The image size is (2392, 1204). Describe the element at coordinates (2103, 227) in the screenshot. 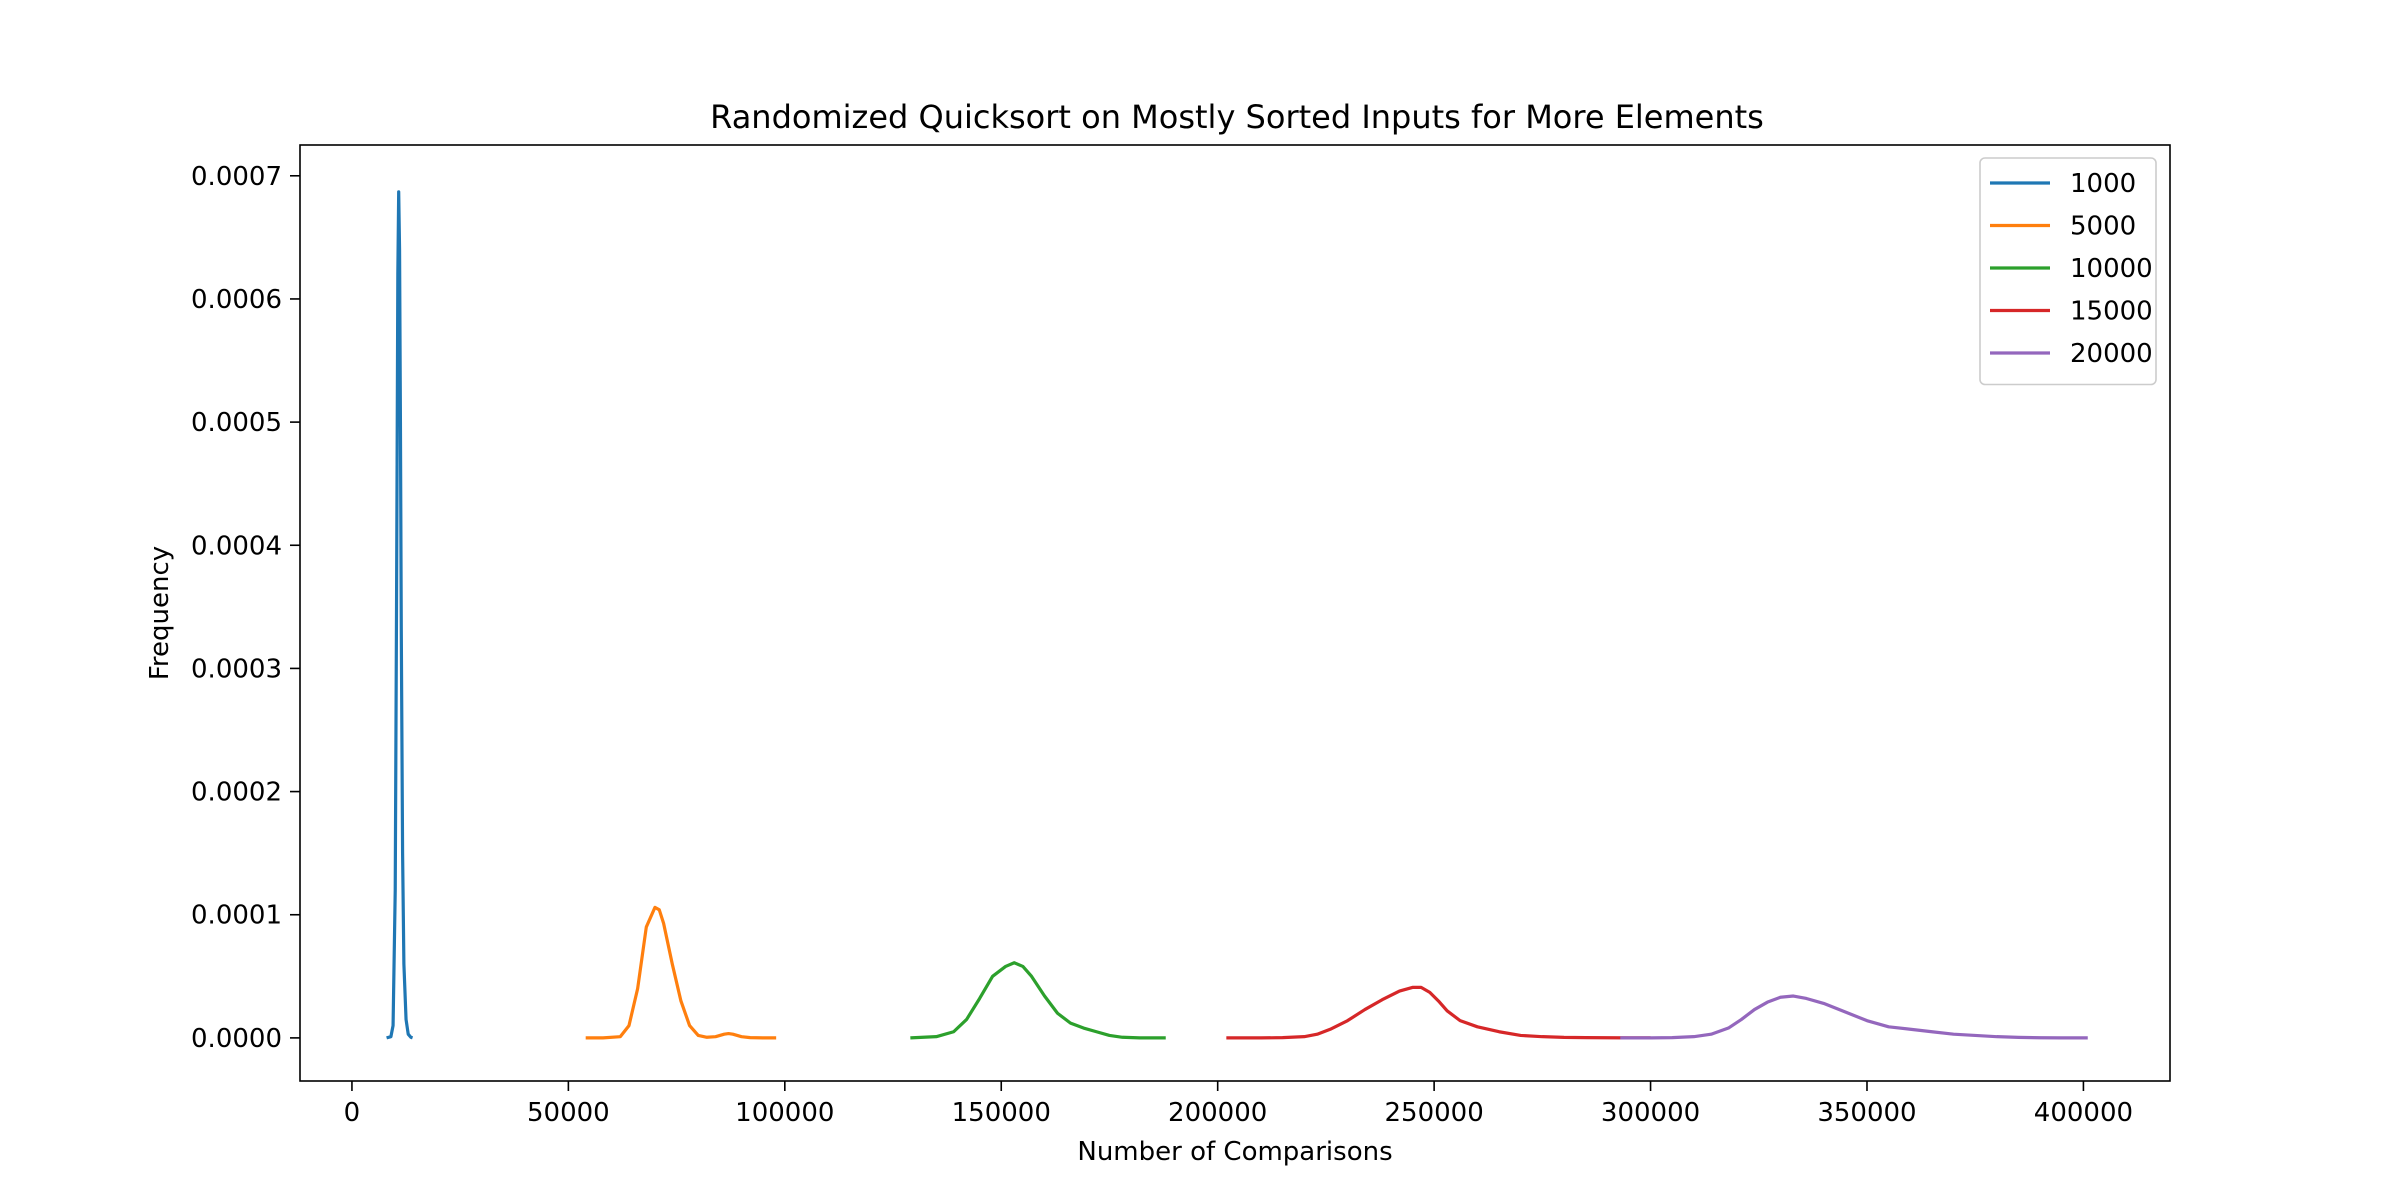

I see `legend-entry-label: 5000` at that location.